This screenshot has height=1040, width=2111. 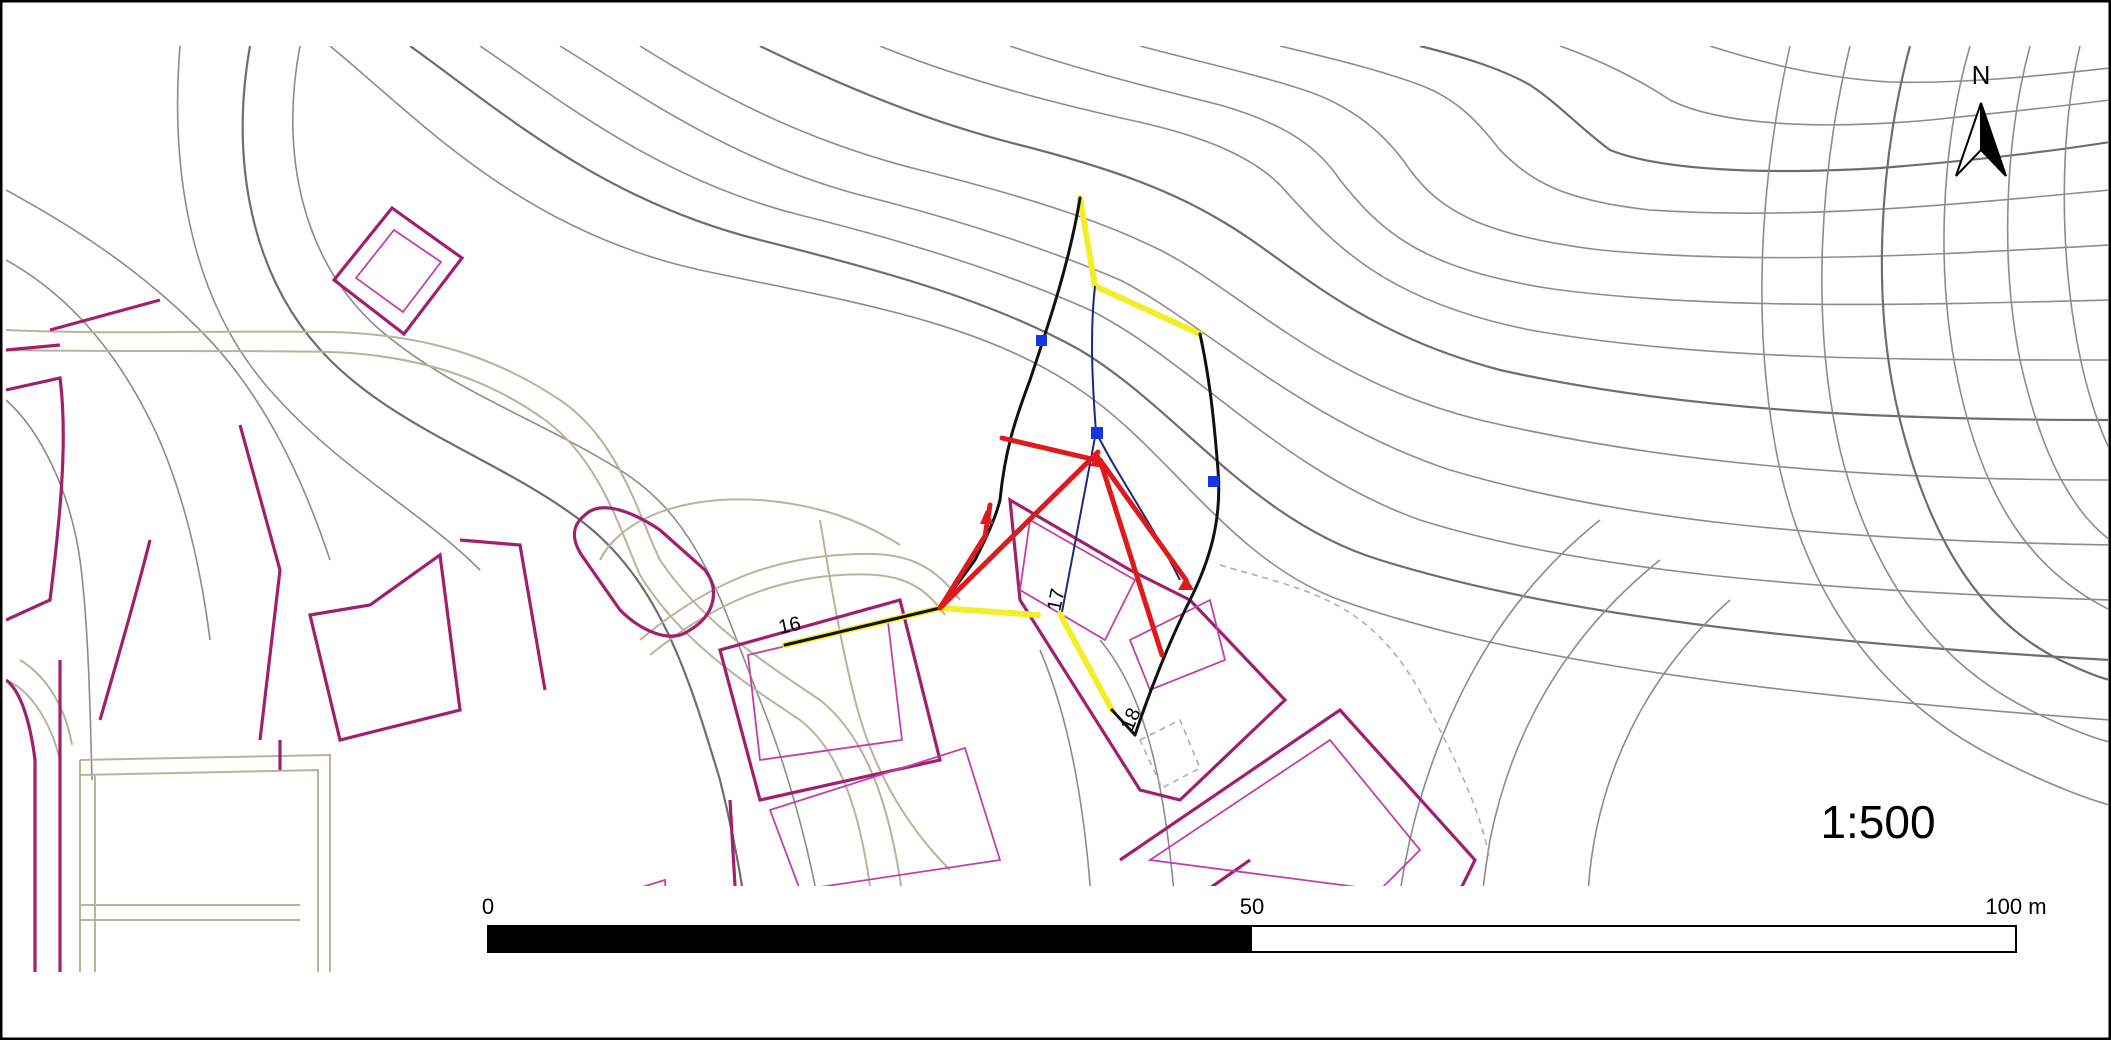 What do you see at coordinates (870, 939) in the screenshot?
I see `scale-bar-filled-segment` at bounding box center [870, 939].